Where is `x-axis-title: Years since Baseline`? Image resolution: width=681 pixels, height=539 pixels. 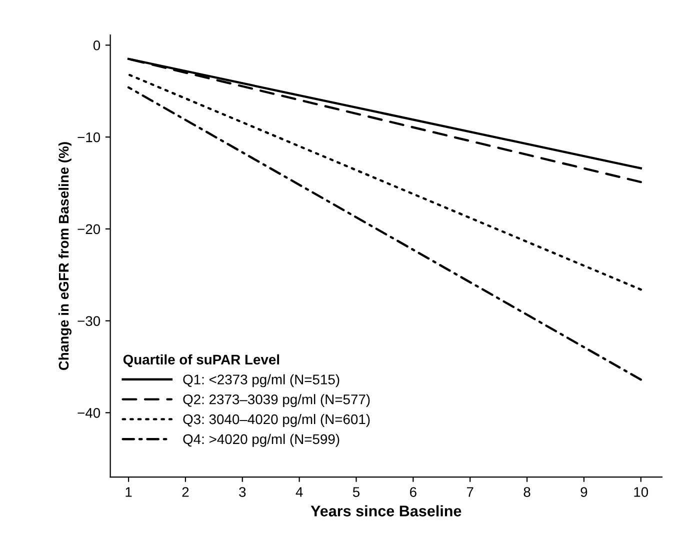
x-axis-title: Years since Baseline is located at coordinates (386, 510).